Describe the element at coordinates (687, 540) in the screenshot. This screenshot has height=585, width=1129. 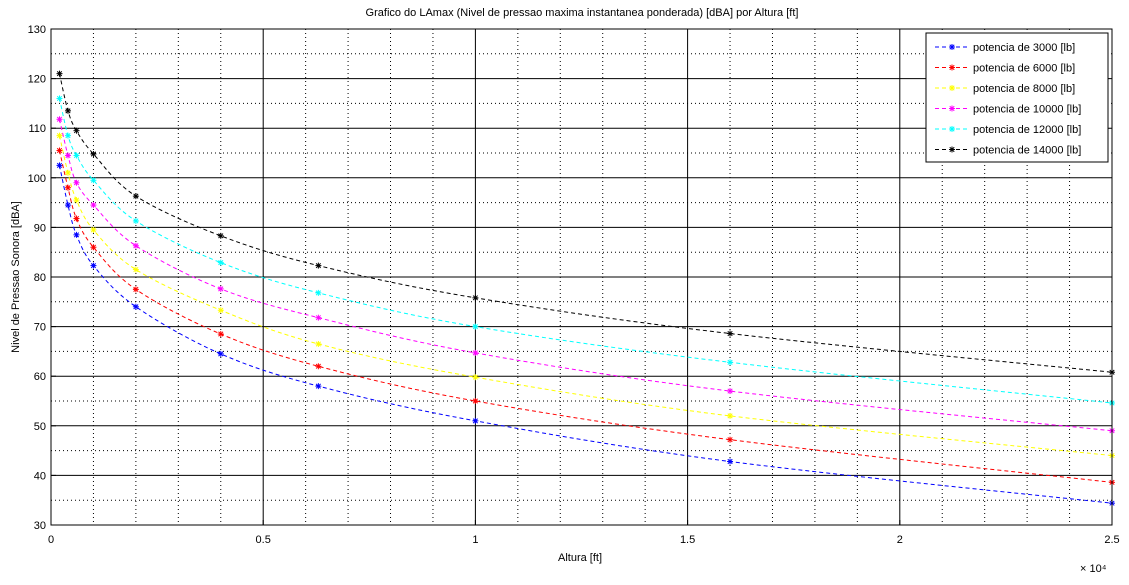
I see `x-tick-label: 1.5` at that location.